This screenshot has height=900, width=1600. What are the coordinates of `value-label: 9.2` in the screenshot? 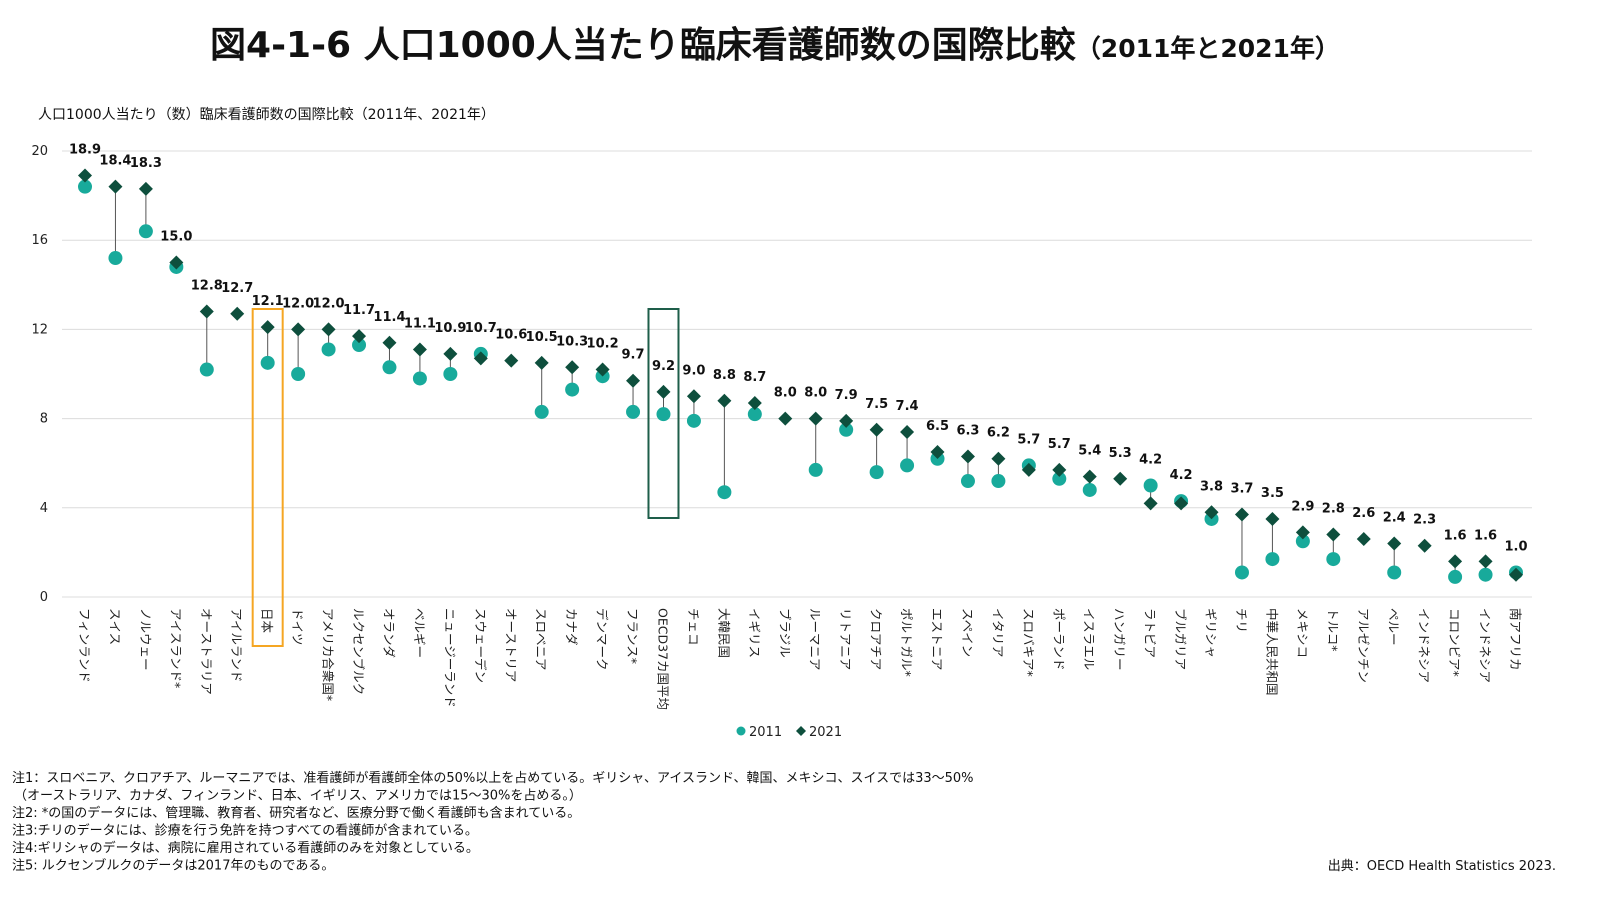 It's located at (663, 366).